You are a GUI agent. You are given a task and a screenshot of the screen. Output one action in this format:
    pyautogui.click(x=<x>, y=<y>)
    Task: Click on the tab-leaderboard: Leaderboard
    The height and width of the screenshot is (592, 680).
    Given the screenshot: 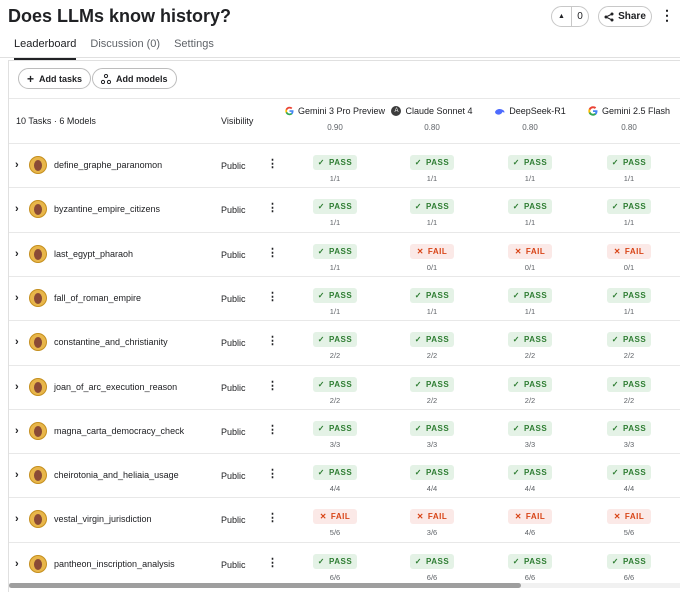 What is the action you would take?
    pyautogui.click(x=45, y=49)
    